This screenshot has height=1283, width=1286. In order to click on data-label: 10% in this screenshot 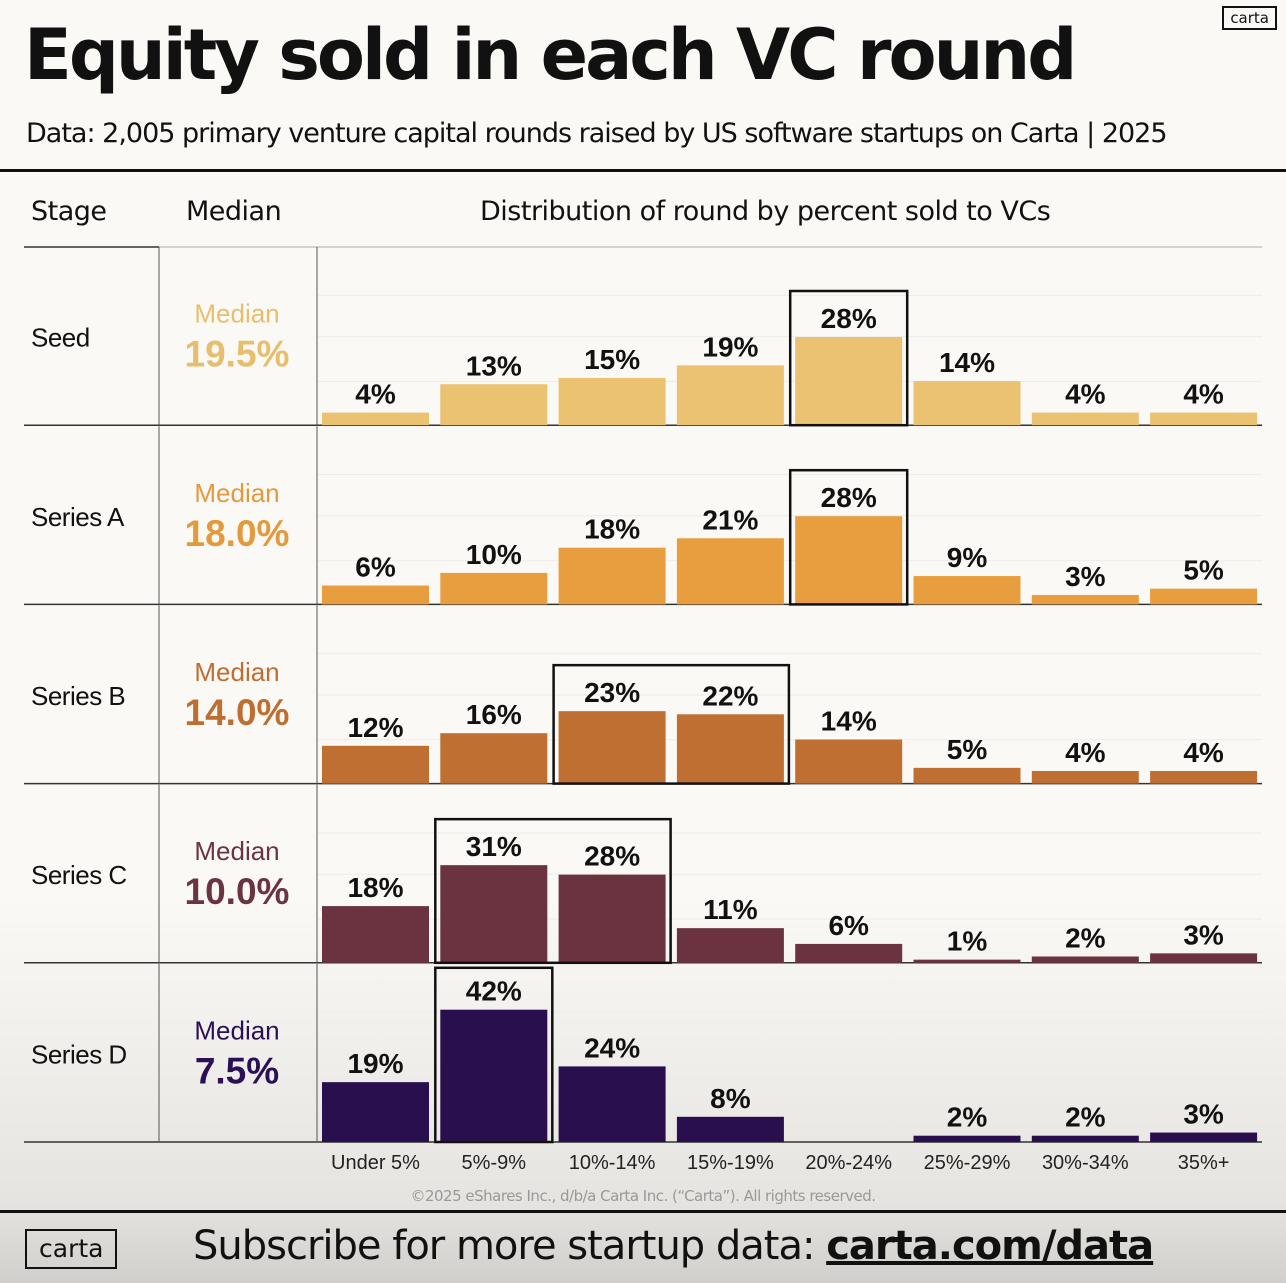, I will do `click(494, 554)`.